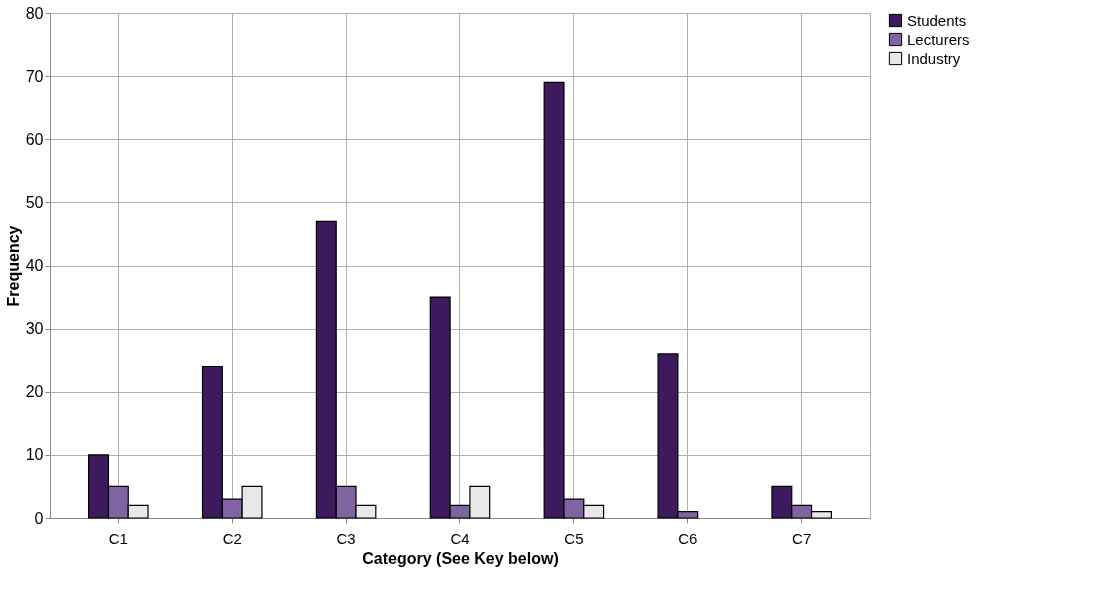 The height and width of the screenshot is (594, 1104). I want to click on y-tick-label: 70, so click(34, 76).